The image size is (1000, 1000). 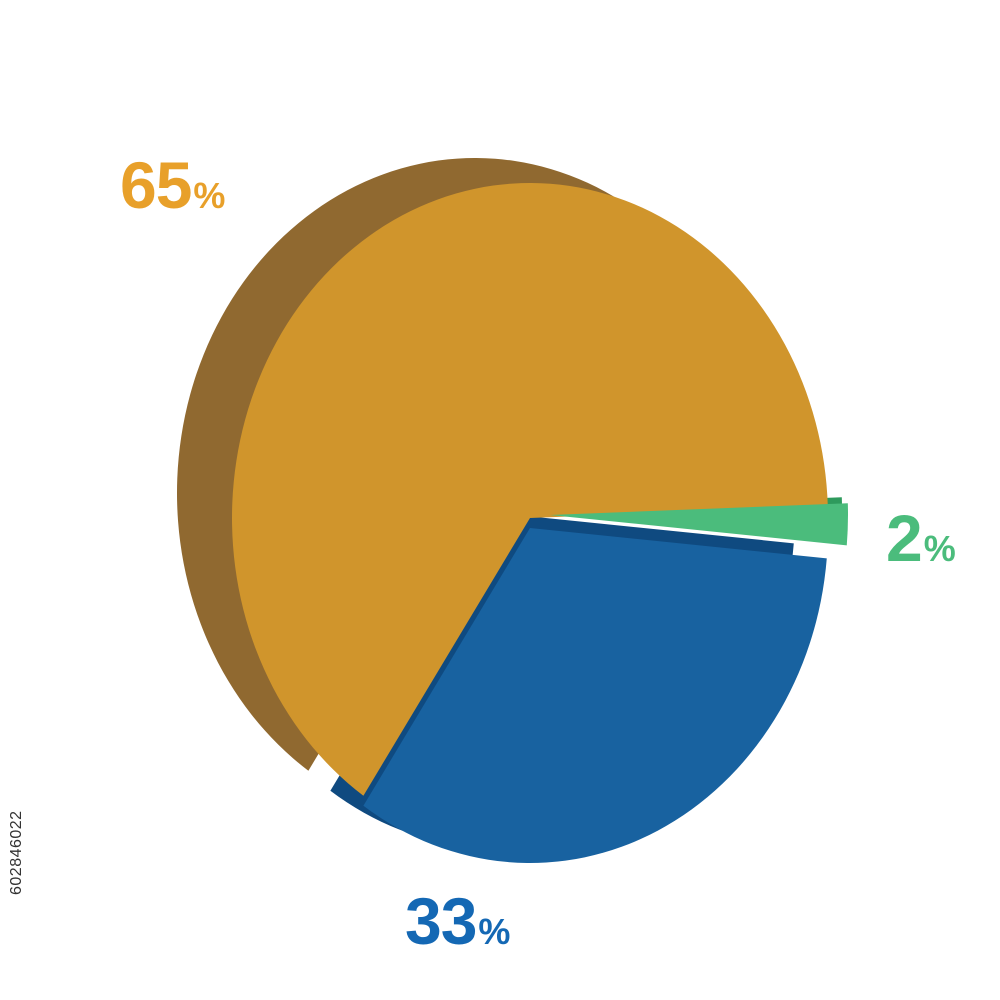 What do you see at coordinates (173, 185) in the screenshot?
I see `slice-label-65: 65%` at bounding box center [173, 185].